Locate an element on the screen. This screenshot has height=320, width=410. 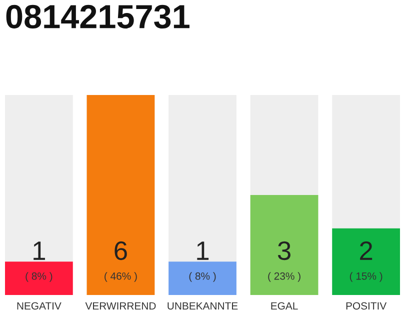
data-label: 3 is located at coordinates (284, 250).